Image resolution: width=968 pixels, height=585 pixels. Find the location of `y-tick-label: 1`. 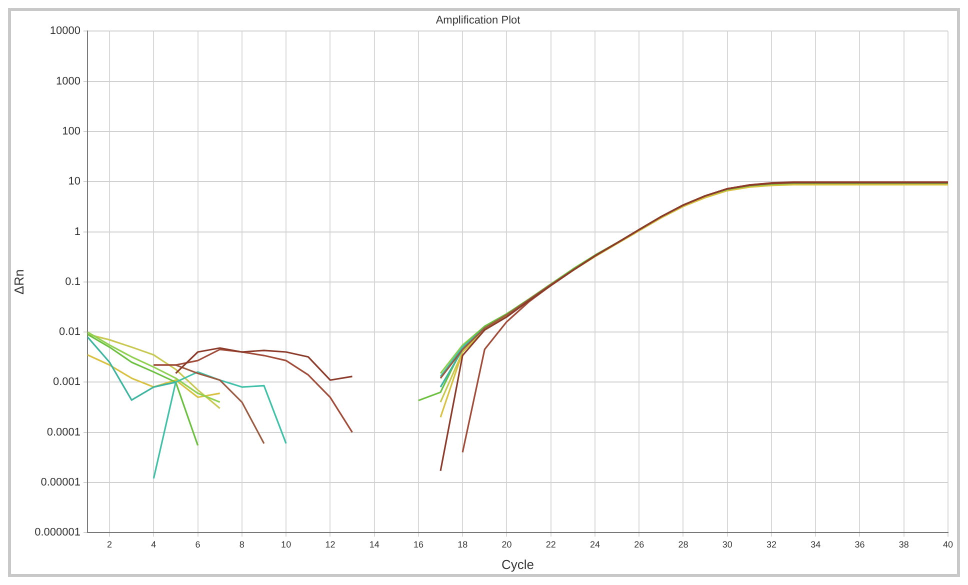

y-tick-label: 1 is located at coordinates (77, 232).